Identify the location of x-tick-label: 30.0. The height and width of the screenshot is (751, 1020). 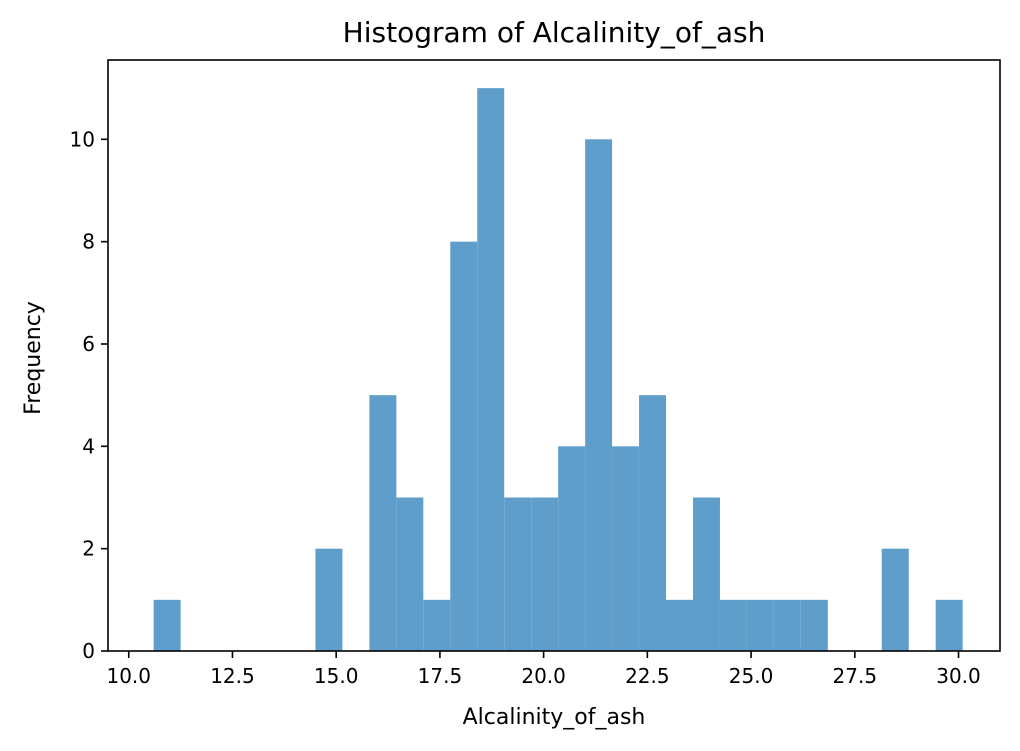
(958, 676).